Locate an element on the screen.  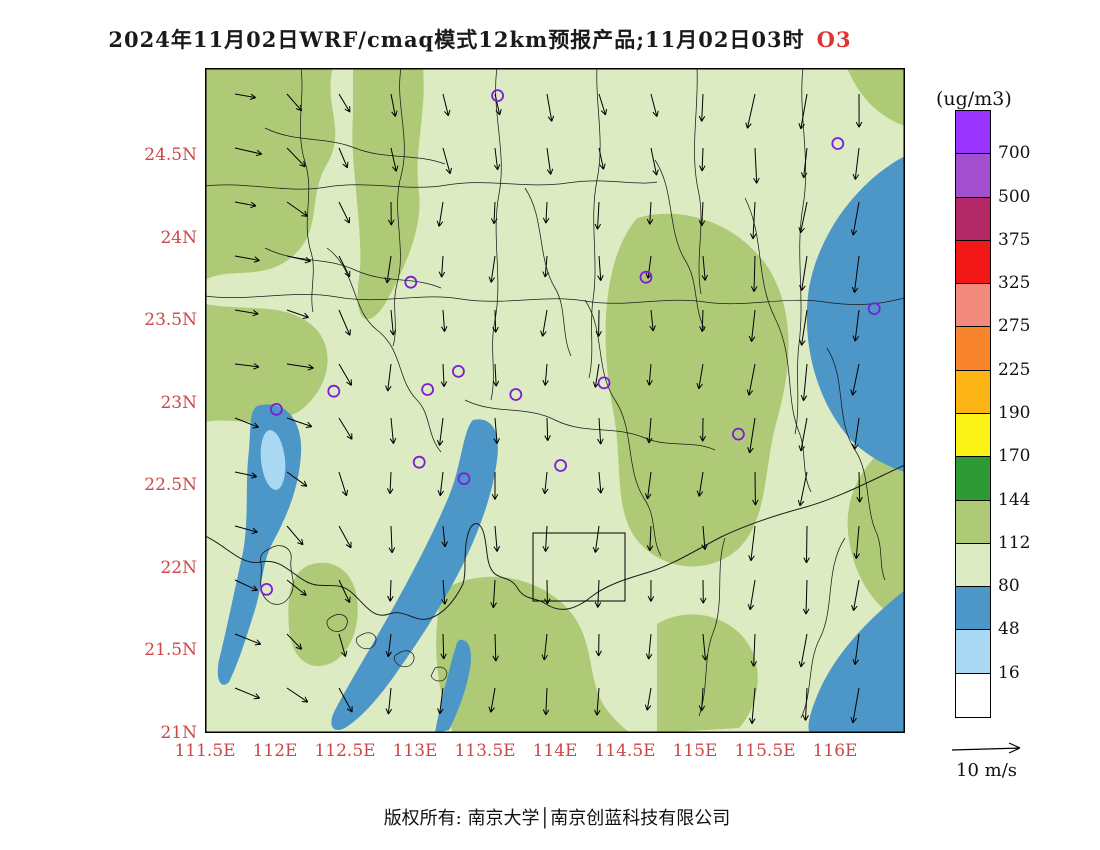
o3-lowest-core is located at coordinates (273, 460).